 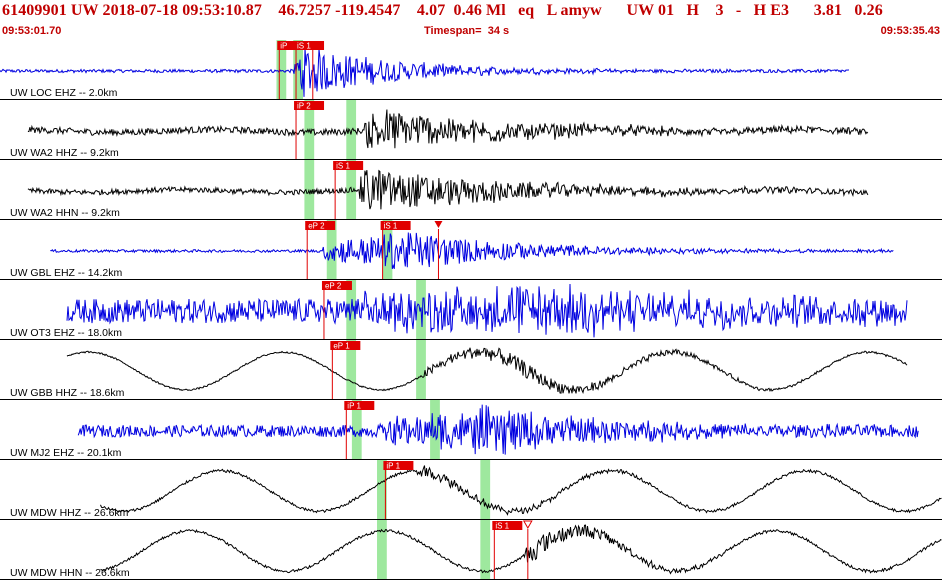 I want to click on trace-panel: iS 1 UW WA2 HHN -- 9.2km, so click(x=471, y=190).